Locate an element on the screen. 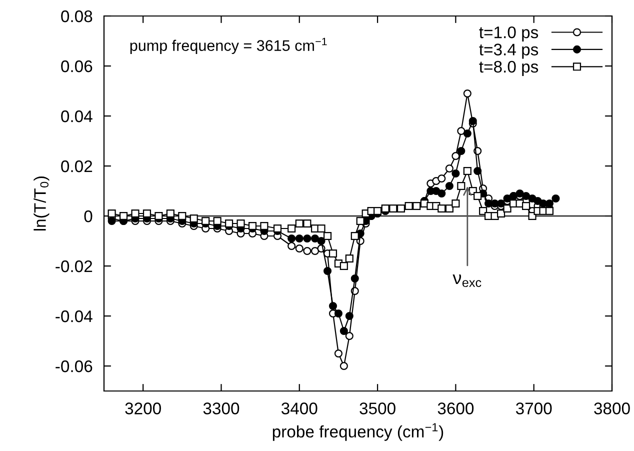 This screenshot has height=451, width=634. y-tick-label: 0.06 is located at coordinates (76, 66).